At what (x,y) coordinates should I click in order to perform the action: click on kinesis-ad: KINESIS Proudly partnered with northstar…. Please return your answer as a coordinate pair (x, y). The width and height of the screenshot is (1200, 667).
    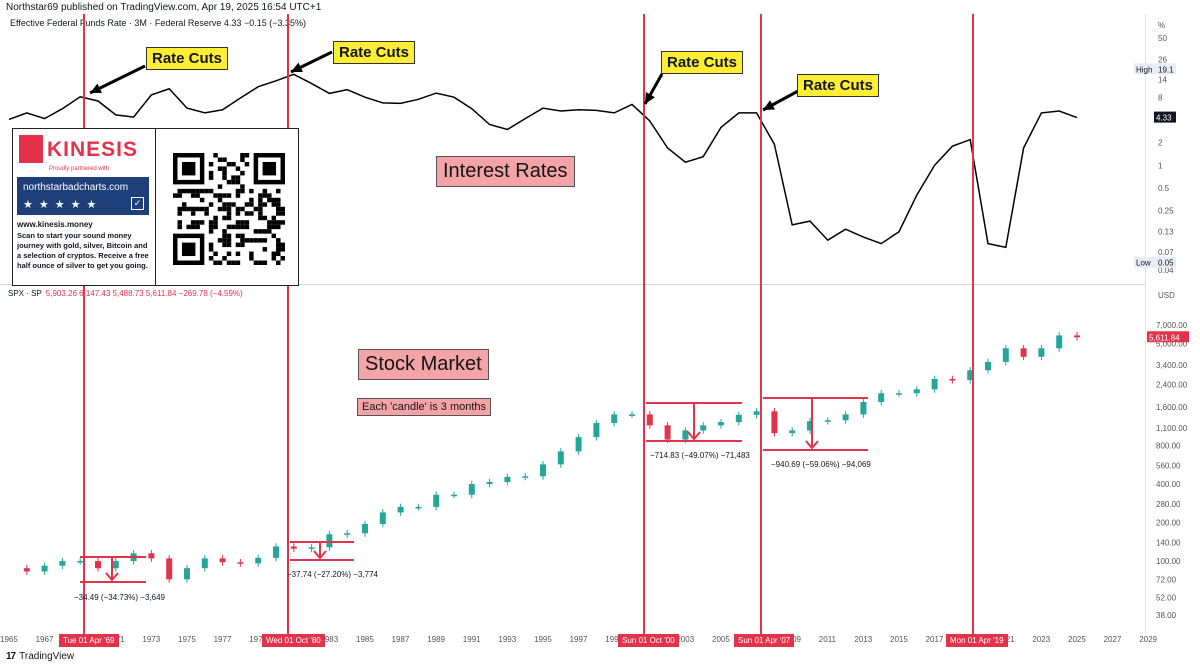
    Looking at the image, I should click on (155, 207).